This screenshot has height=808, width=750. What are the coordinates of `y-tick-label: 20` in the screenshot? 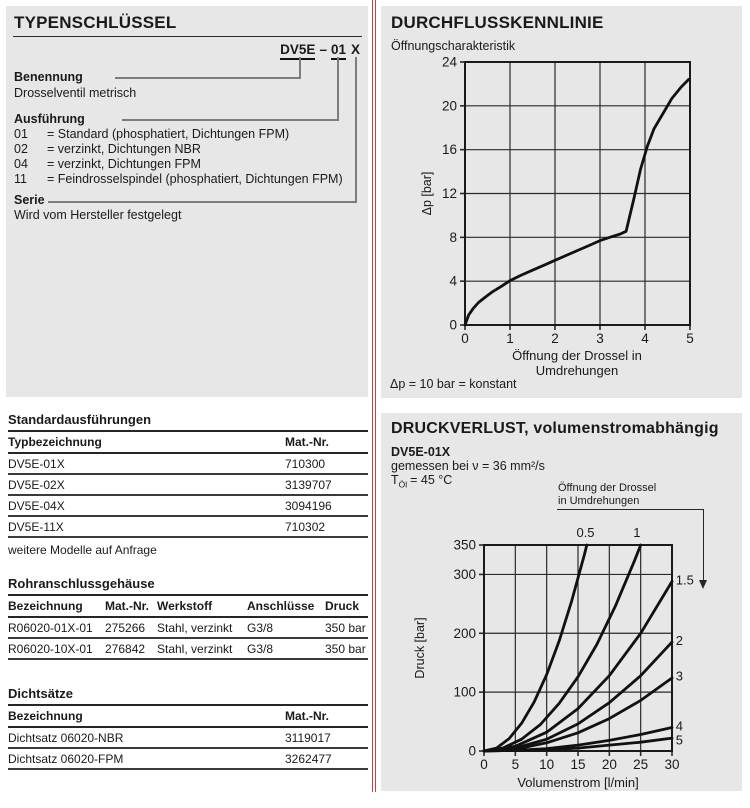 It's located at (449, 105).